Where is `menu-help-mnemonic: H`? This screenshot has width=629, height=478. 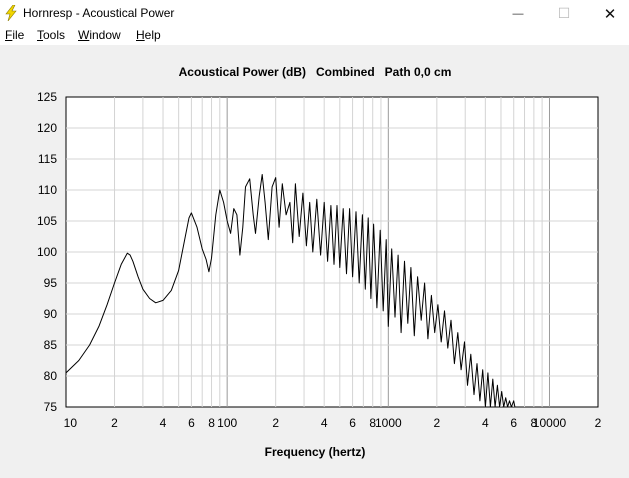 menu-help-mnemonic: H is located at coordinates (140, 35).